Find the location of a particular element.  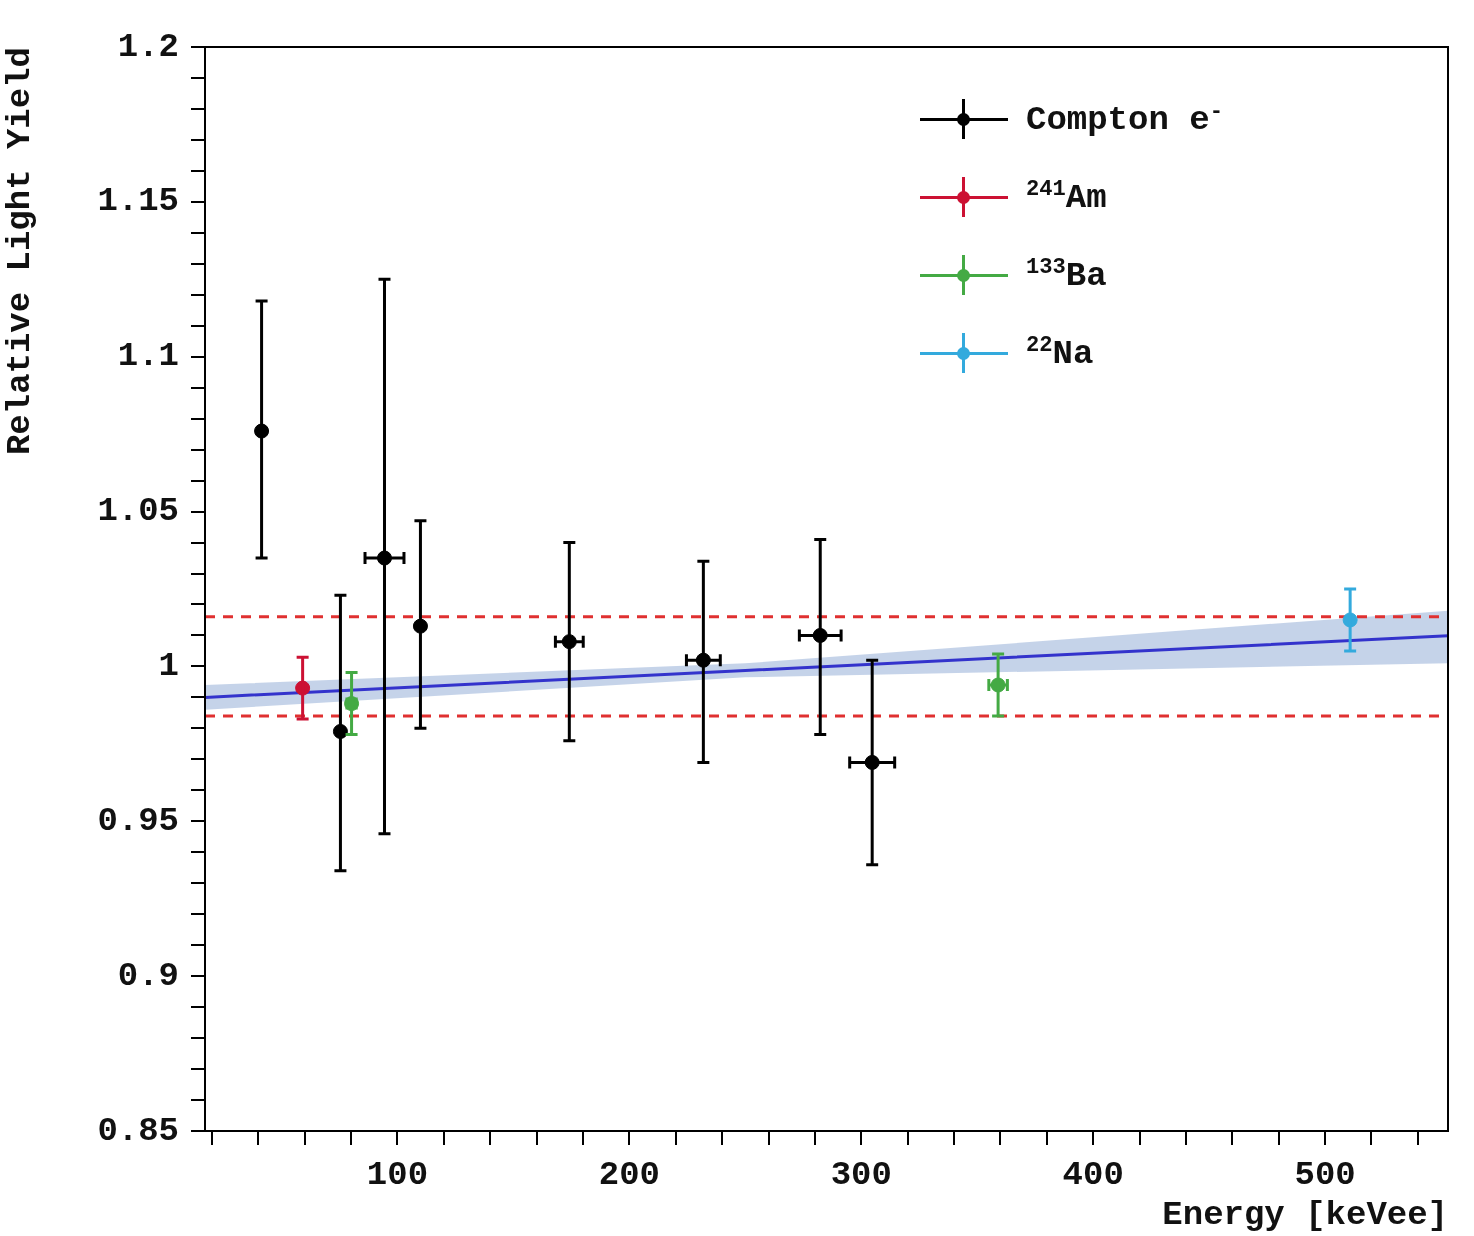

y-tick-label: 1.2 is located at coordinates (148, 46).